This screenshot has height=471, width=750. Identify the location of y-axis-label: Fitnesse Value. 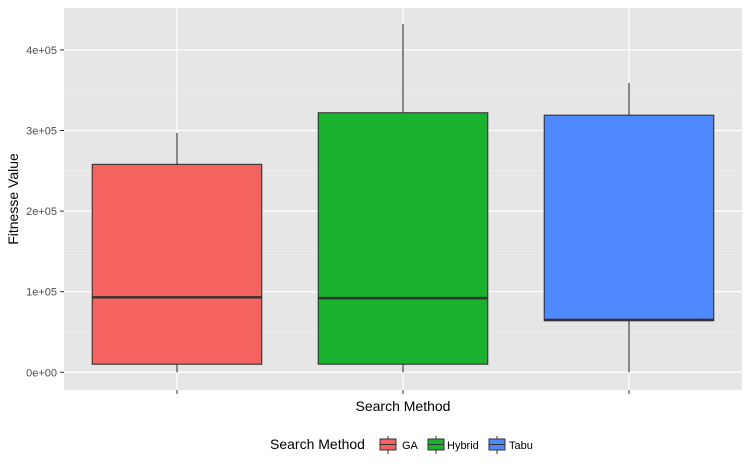
(13, 199).